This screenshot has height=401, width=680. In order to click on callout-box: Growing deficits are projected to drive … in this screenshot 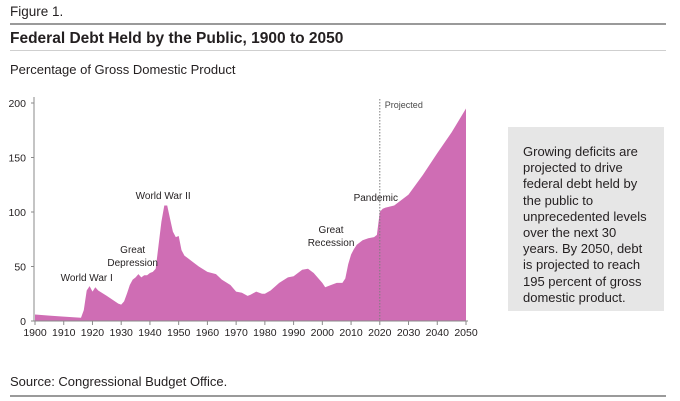, I will do `click(586, 219)`.